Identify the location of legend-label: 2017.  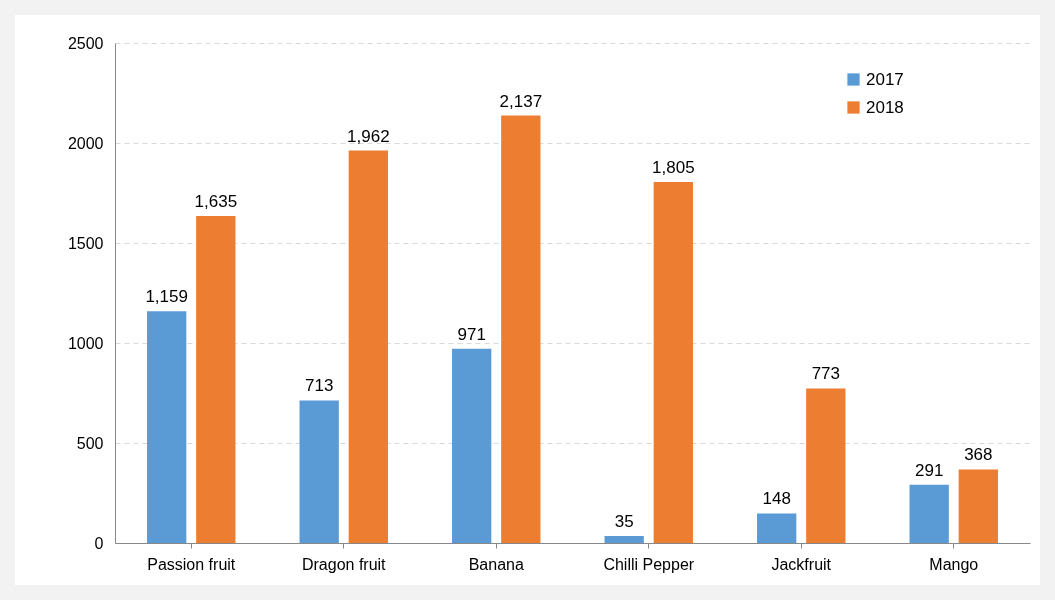
(885, 79).